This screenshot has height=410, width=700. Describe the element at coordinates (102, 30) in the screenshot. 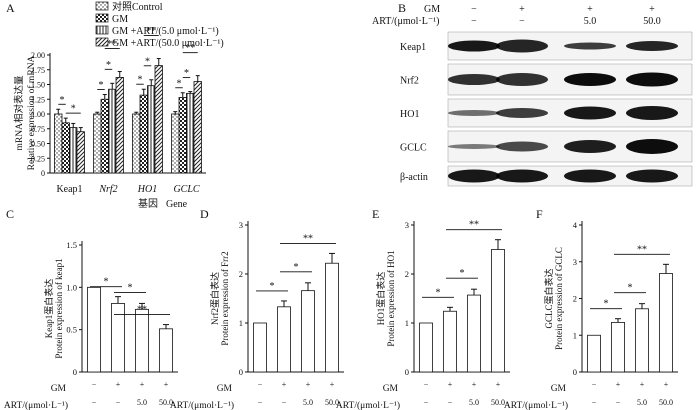

I see `legend-swatch-art5` at that location.